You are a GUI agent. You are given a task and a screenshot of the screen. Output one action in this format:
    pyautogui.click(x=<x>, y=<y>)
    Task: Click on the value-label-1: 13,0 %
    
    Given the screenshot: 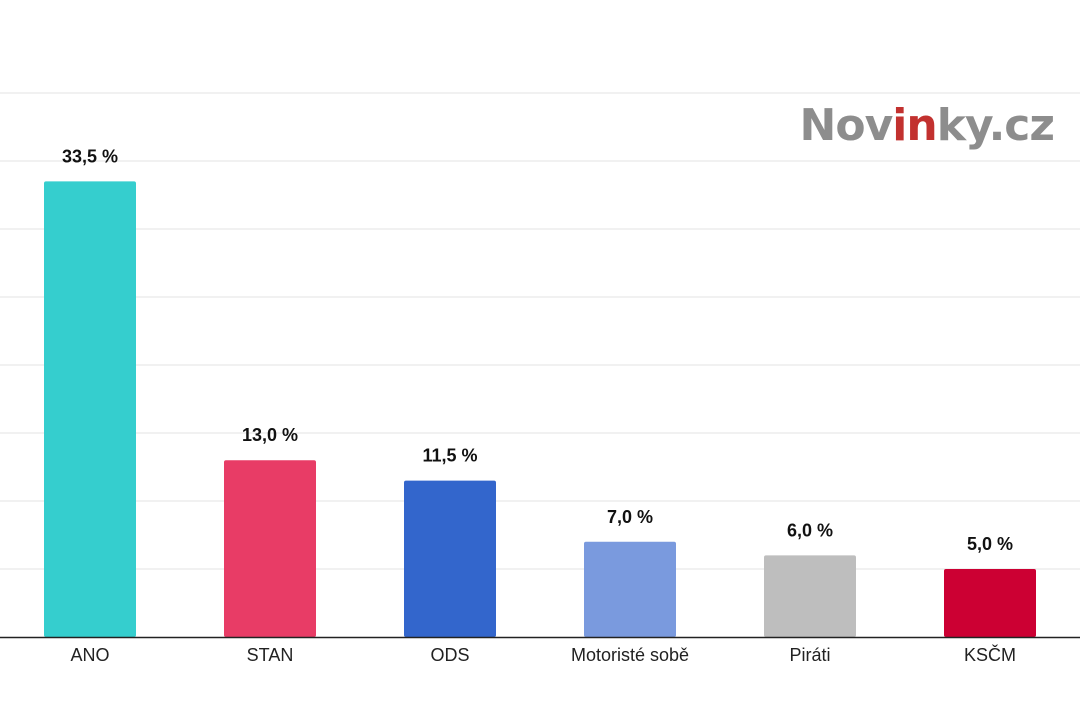 What is the action you would take?
    pyautogui.click(x=270, y=435)
    